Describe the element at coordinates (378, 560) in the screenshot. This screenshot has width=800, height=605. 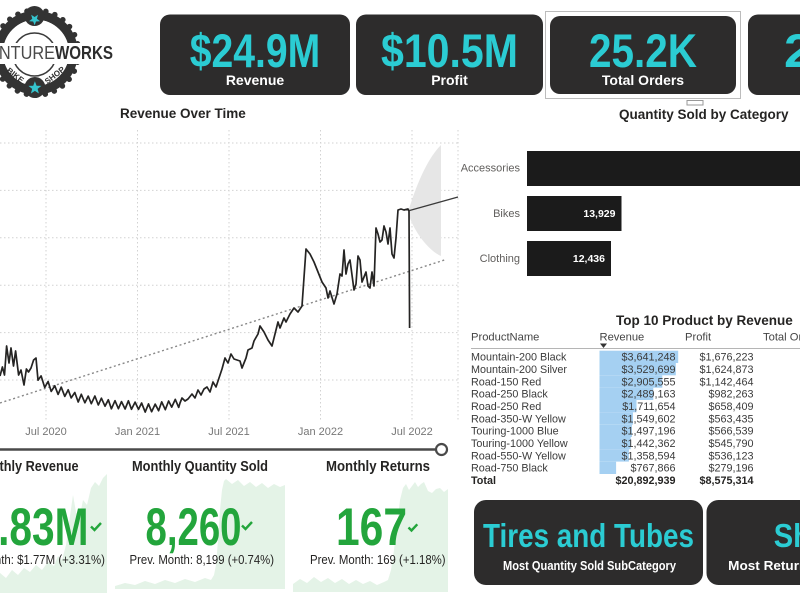
I see `svg-text: Prev. Month: 169 (+1.18%)` at that location.